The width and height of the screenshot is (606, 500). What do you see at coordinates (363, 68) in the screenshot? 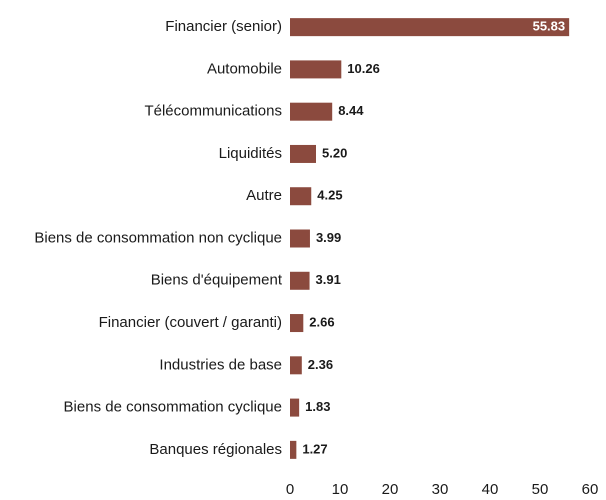
I see `value-label: 10.26` at bounding box center [363, 68].